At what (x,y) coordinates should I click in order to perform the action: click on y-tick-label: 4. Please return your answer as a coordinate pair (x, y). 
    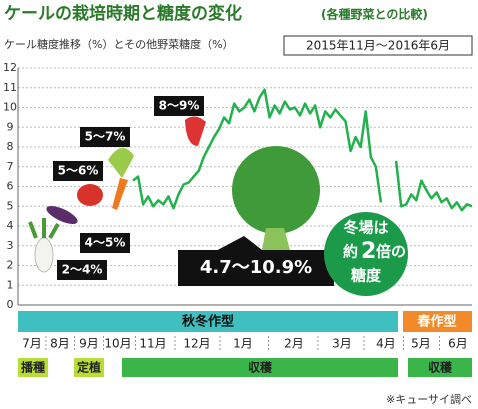
    Looking at the image, I should click on (10, 225).